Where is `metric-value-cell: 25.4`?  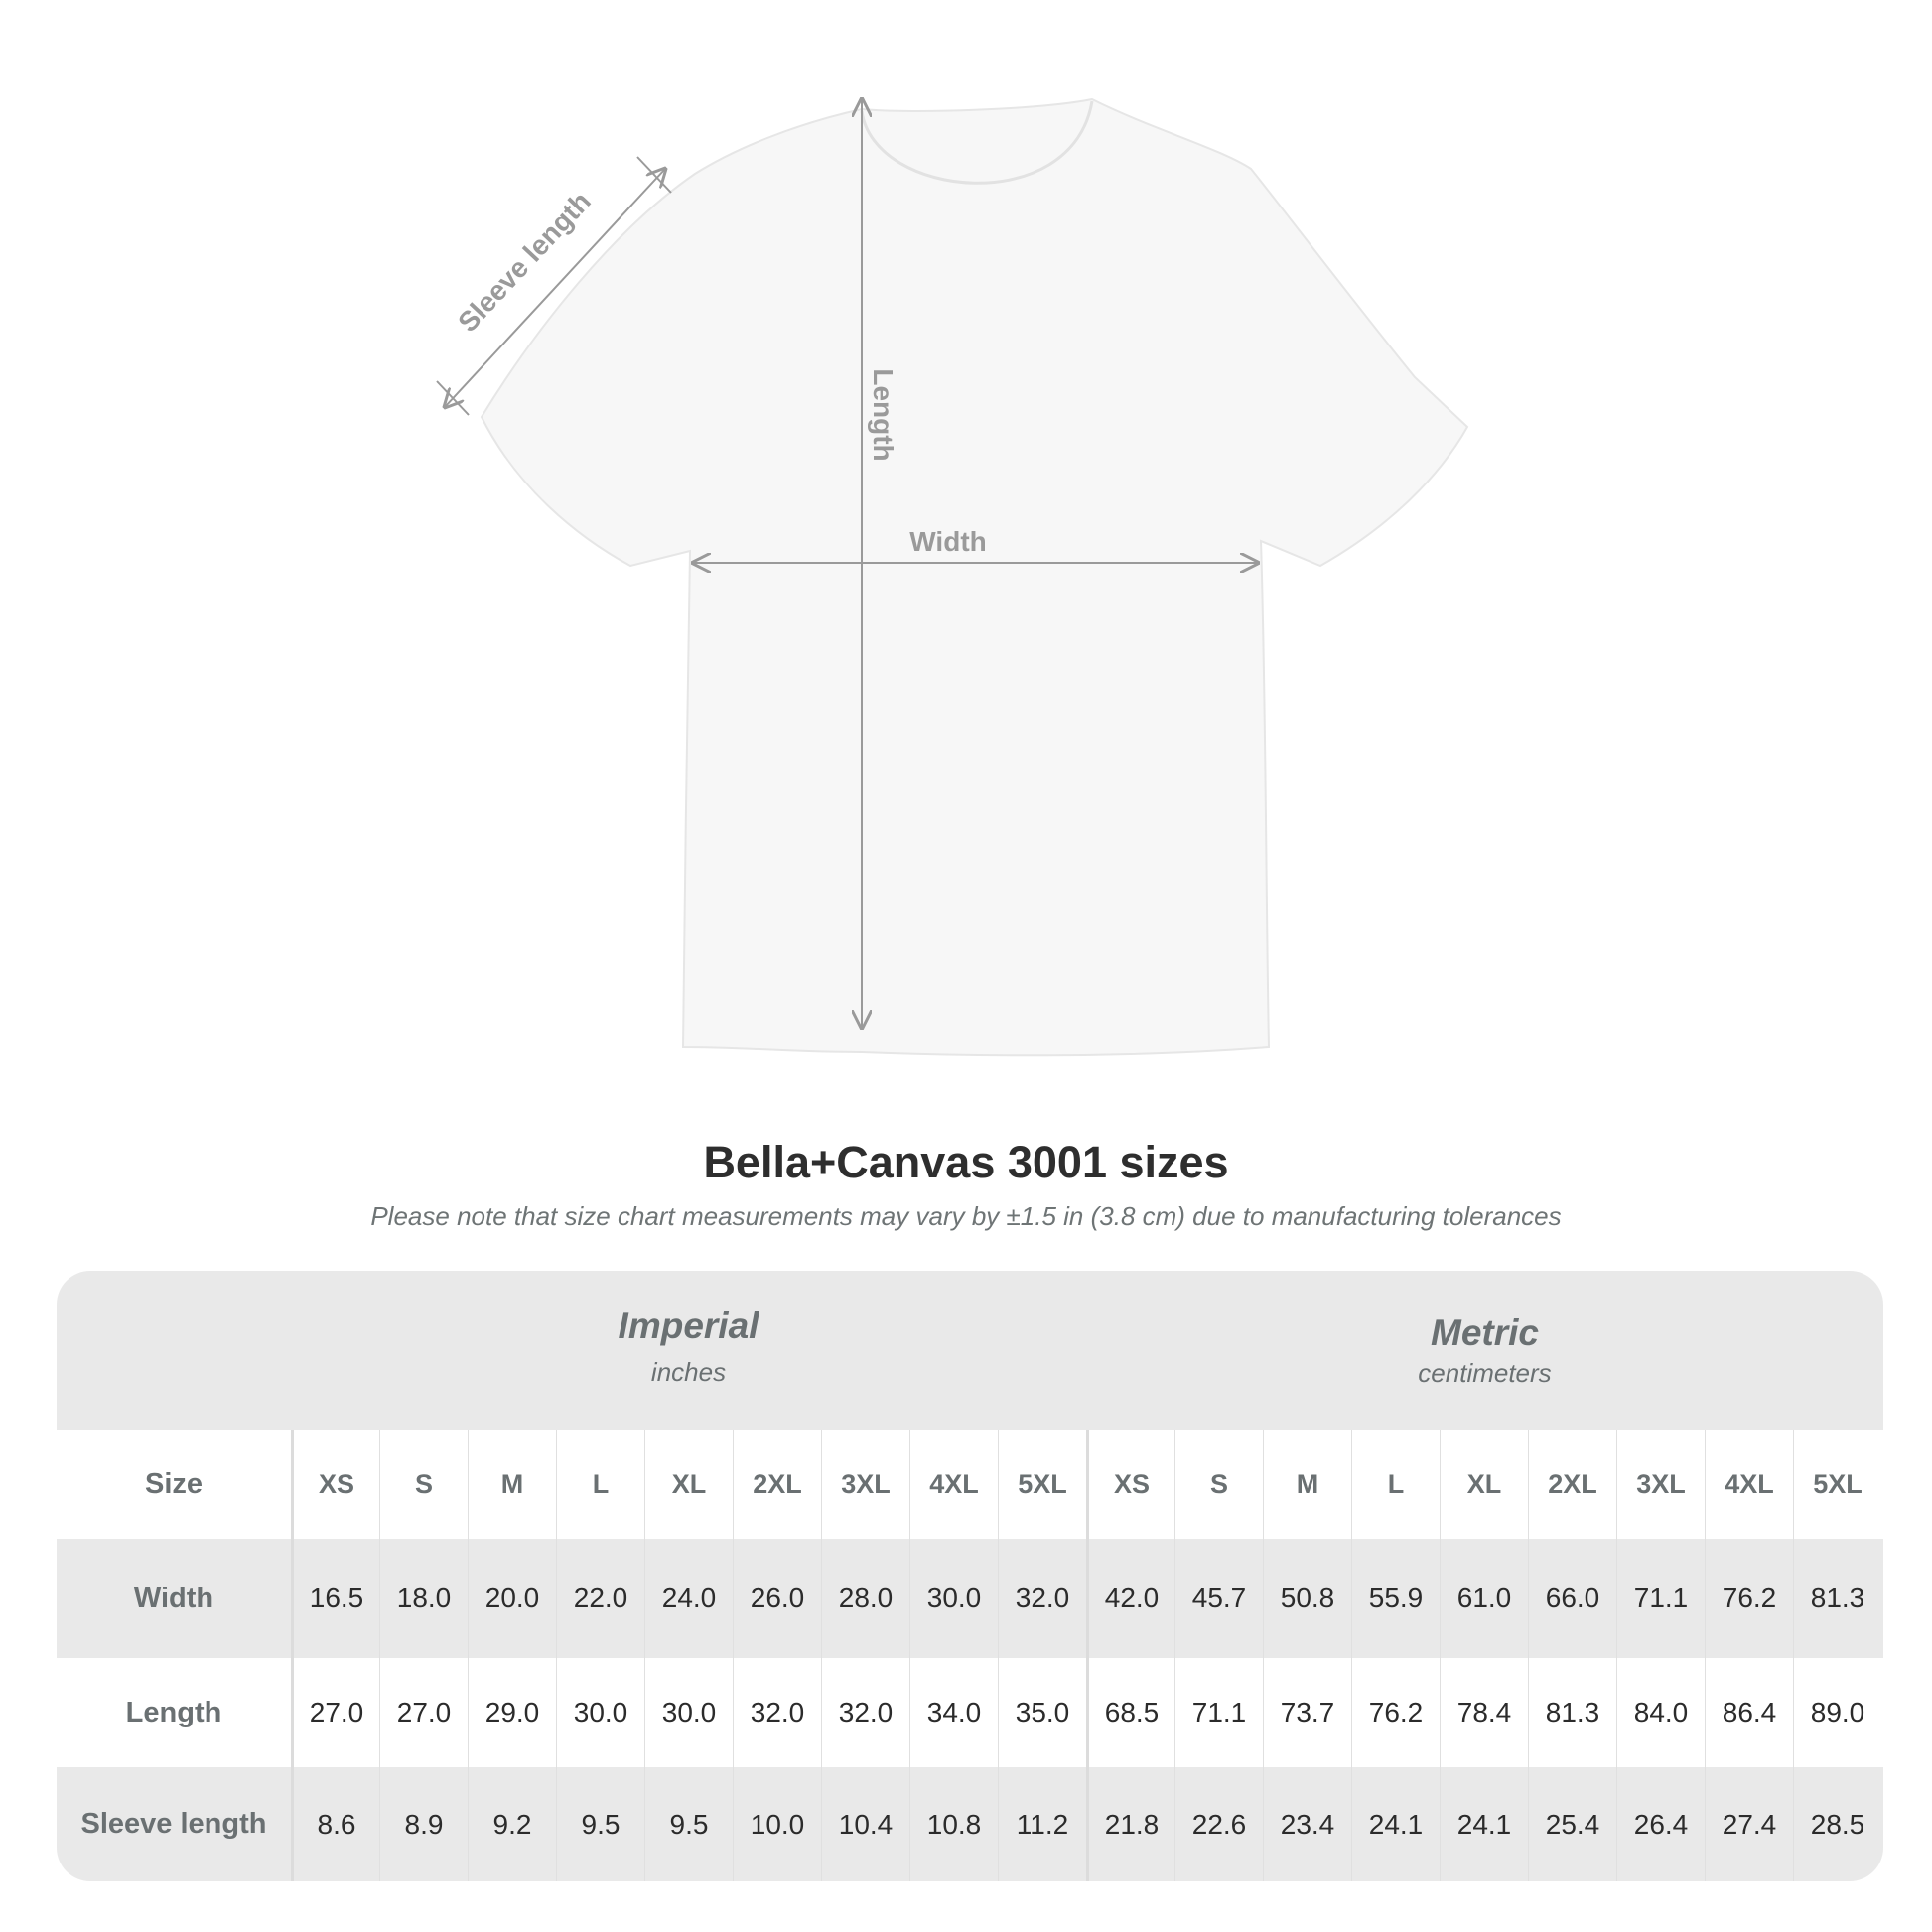
metric-value-cell: 25.4 is located at coordinates (1572, 1824).